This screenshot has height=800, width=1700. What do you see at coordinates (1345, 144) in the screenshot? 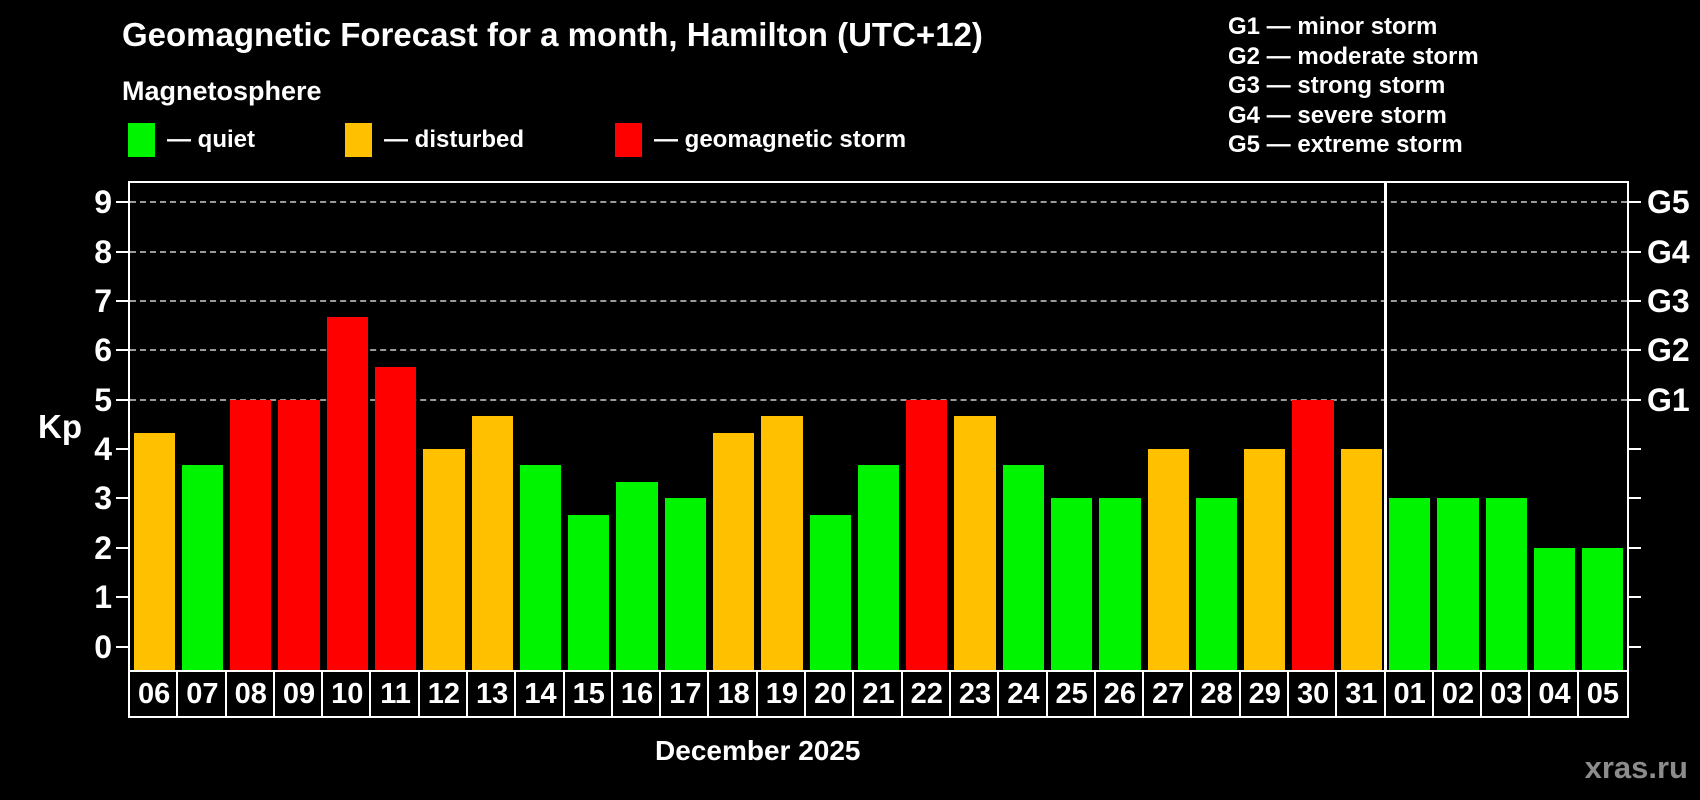
I see `g-legend-line-g5: G5 — extreme storm` at bounding box center [1345, 144].